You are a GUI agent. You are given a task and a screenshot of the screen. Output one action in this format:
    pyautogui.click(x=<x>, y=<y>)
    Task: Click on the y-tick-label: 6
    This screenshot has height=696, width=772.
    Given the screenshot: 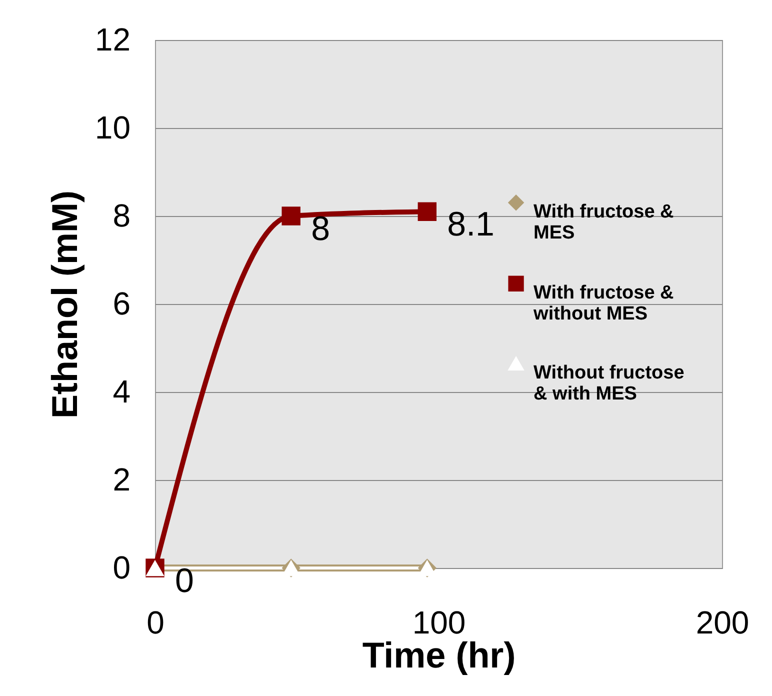 What is the action you would take?
    pyautogui.click(x=121, y=304)
    